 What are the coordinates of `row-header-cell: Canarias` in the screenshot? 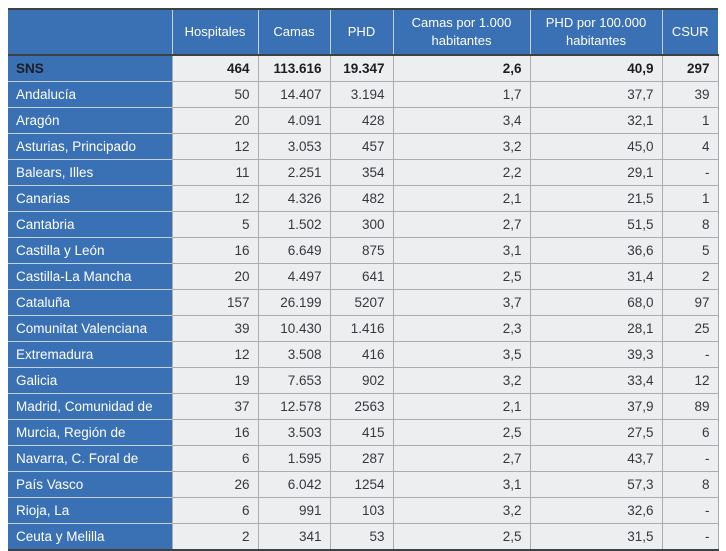 It's located at (90, 198).